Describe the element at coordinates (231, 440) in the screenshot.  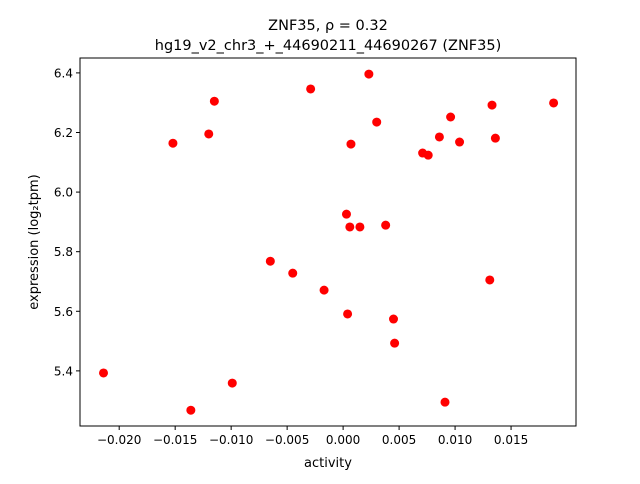
I see `x-tick-label: −0.010` at that location.